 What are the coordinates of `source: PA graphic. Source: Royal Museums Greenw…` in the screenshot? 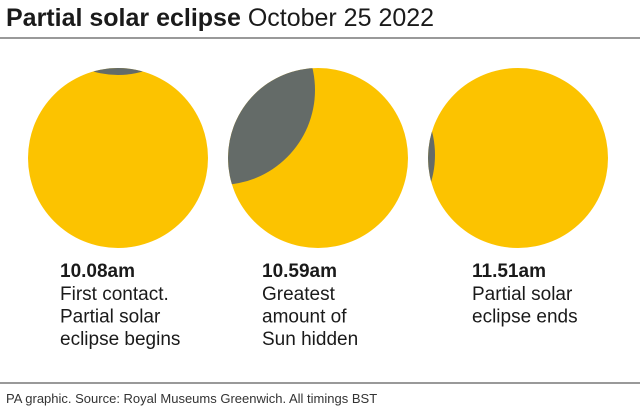 It's located at (191, 398).